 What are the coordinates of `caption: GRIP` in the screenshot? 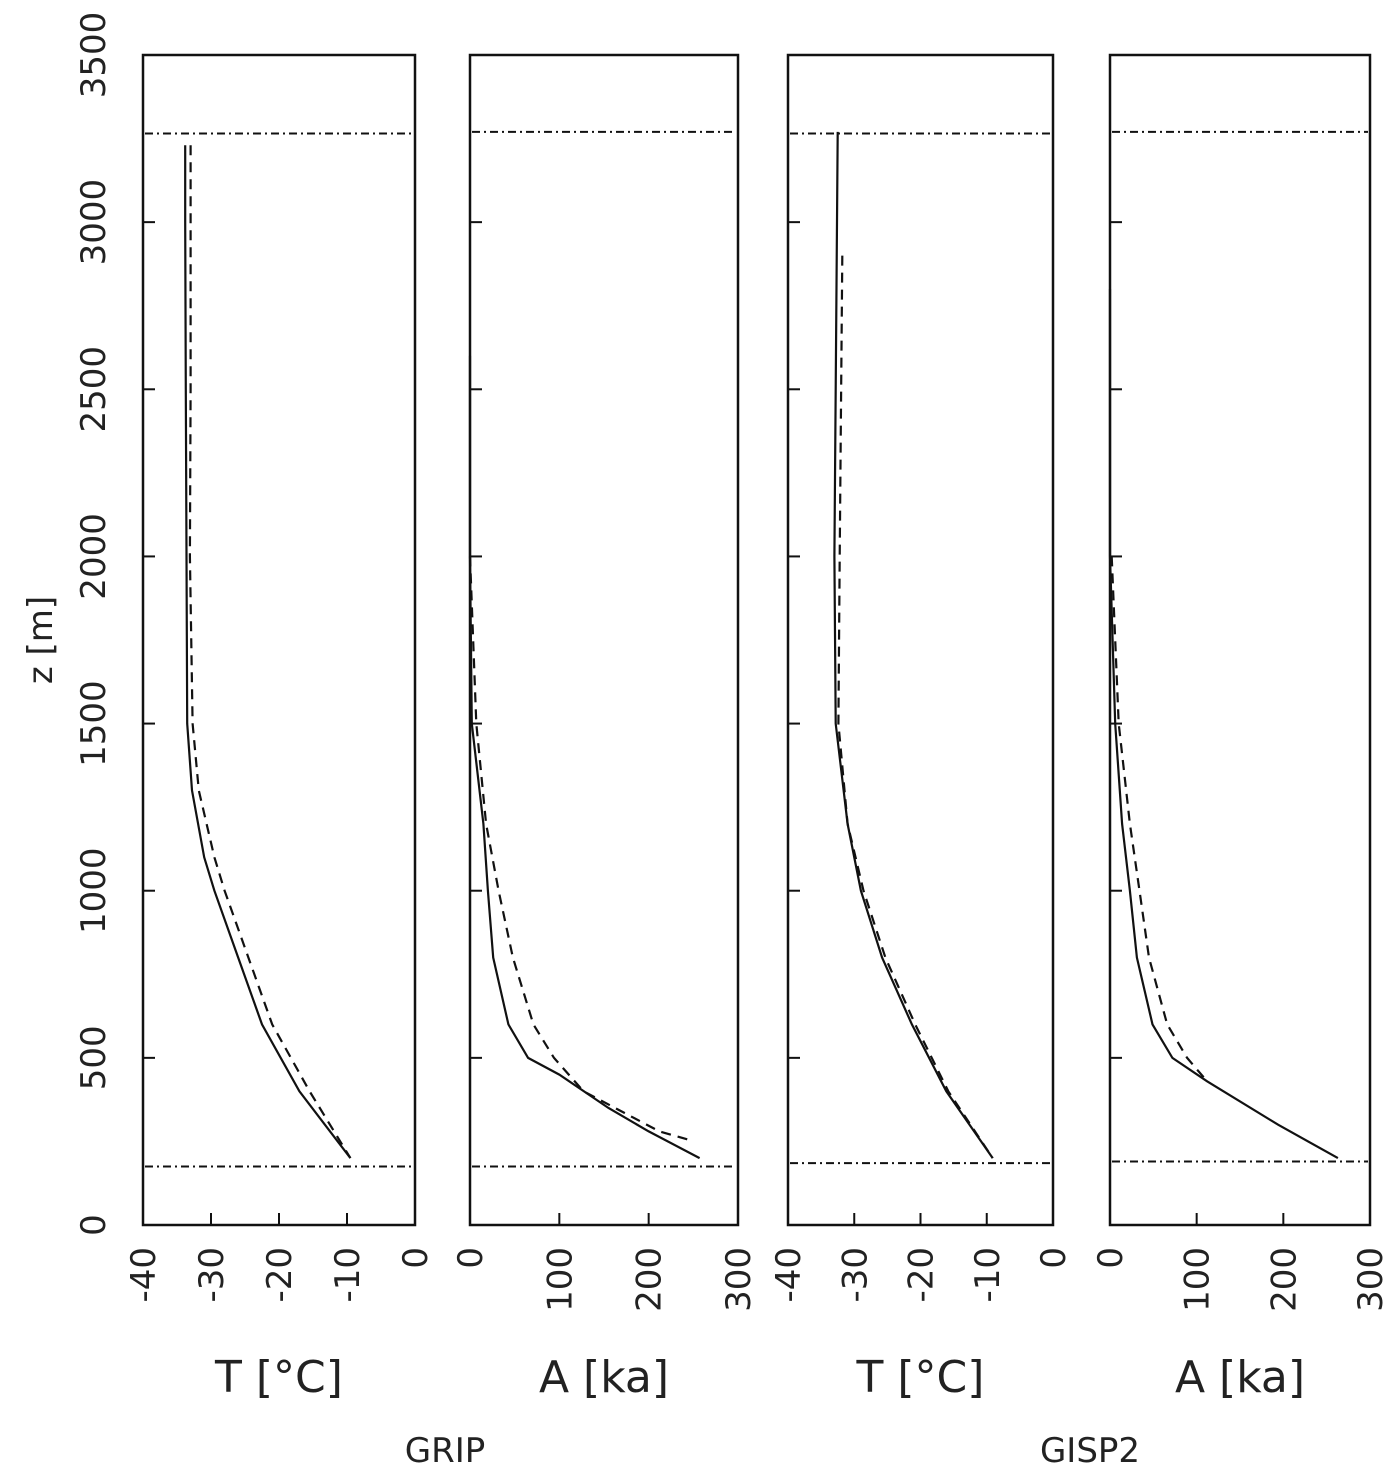 It's located at (445, 1451).